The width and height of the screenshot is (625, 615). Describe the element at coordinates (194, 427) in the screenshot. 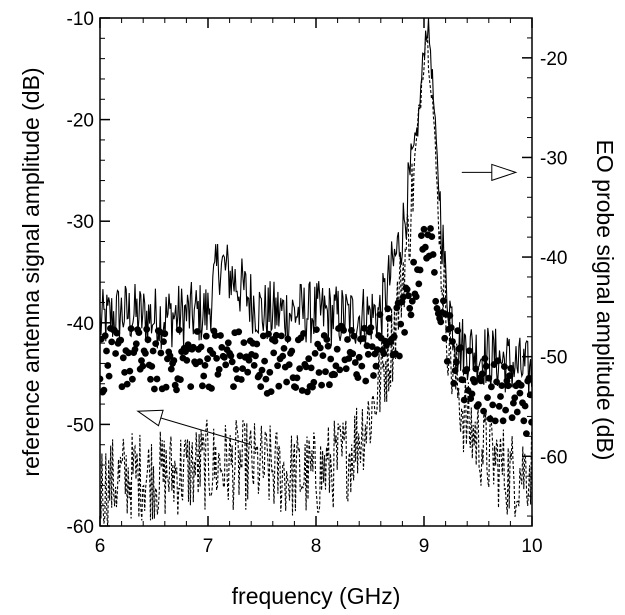

I see `arrow-left-annotation` at that location.